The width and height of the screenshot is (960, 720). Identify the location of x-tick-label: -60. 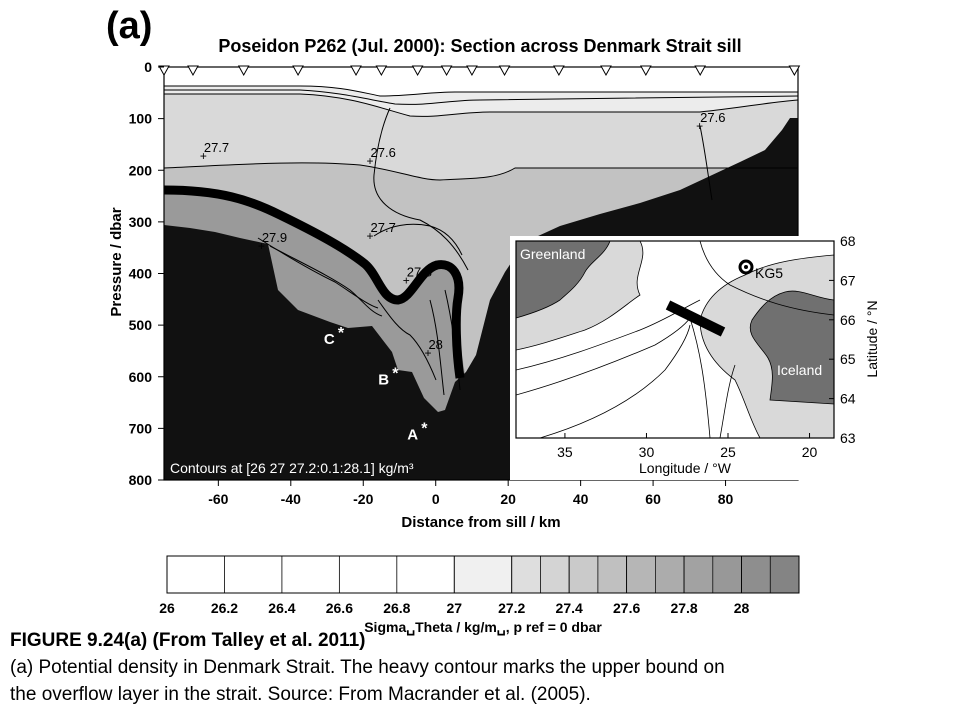
(218, 499).